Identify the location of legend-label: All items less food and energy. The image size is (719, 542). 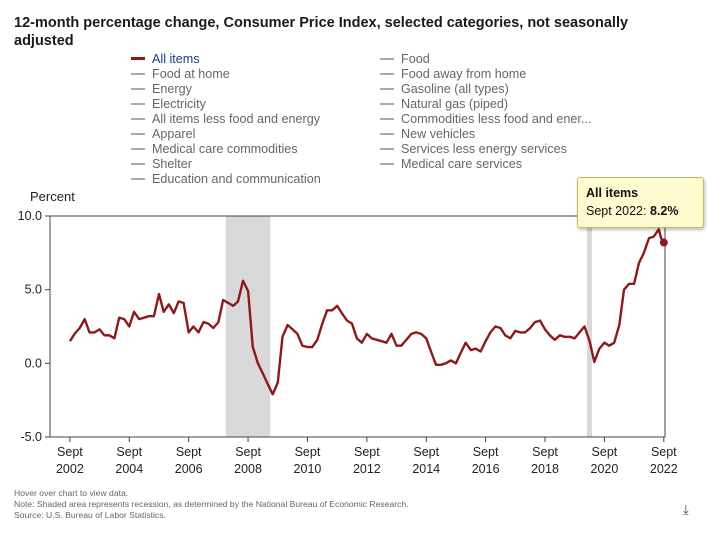
(236, 119).